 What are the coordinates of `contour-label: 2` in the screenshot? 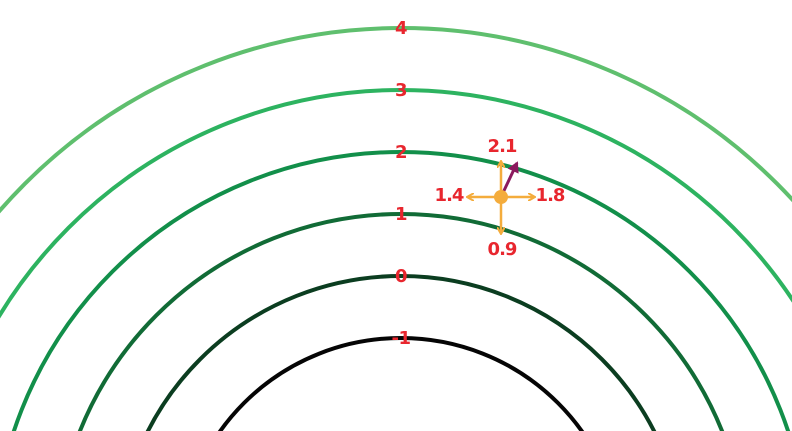 It's located at (401, 152).